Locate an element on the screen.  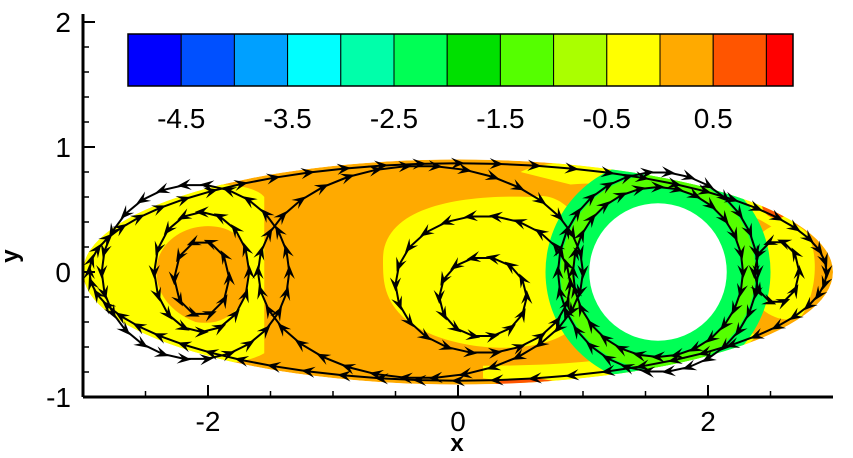
y-tick-label: 1 is located at coordinates (63, 147).